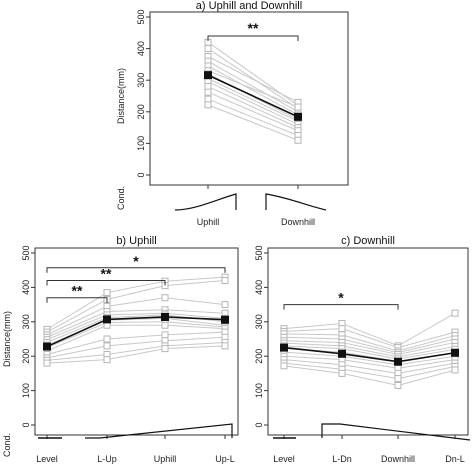 Image resolution: width=474 pixels, height=465 pixels. What do you see at coordinates (368, 241) in the screenshot?
I see `chart-title-2: c) Downhill` at bounding box center [368, 241].